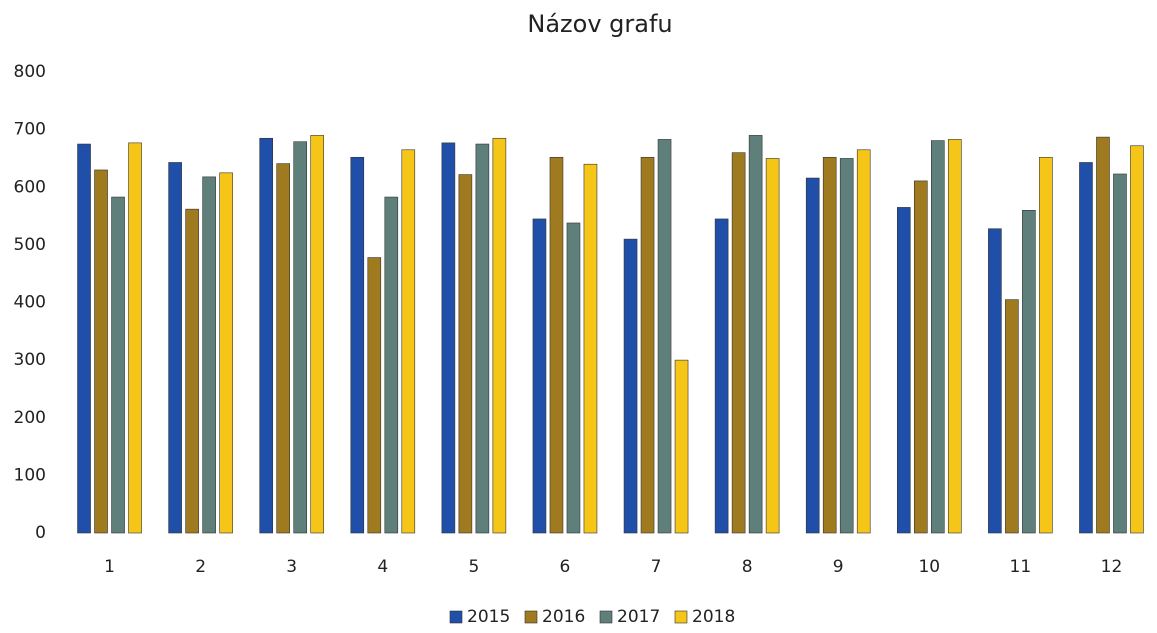 Image resolution: width=1157 pixels, height=633 pixels. What do you see at coordinates (30, 418) in the screenshot?
I see `y-tick-label: 200` at bounding box center [30, 418].